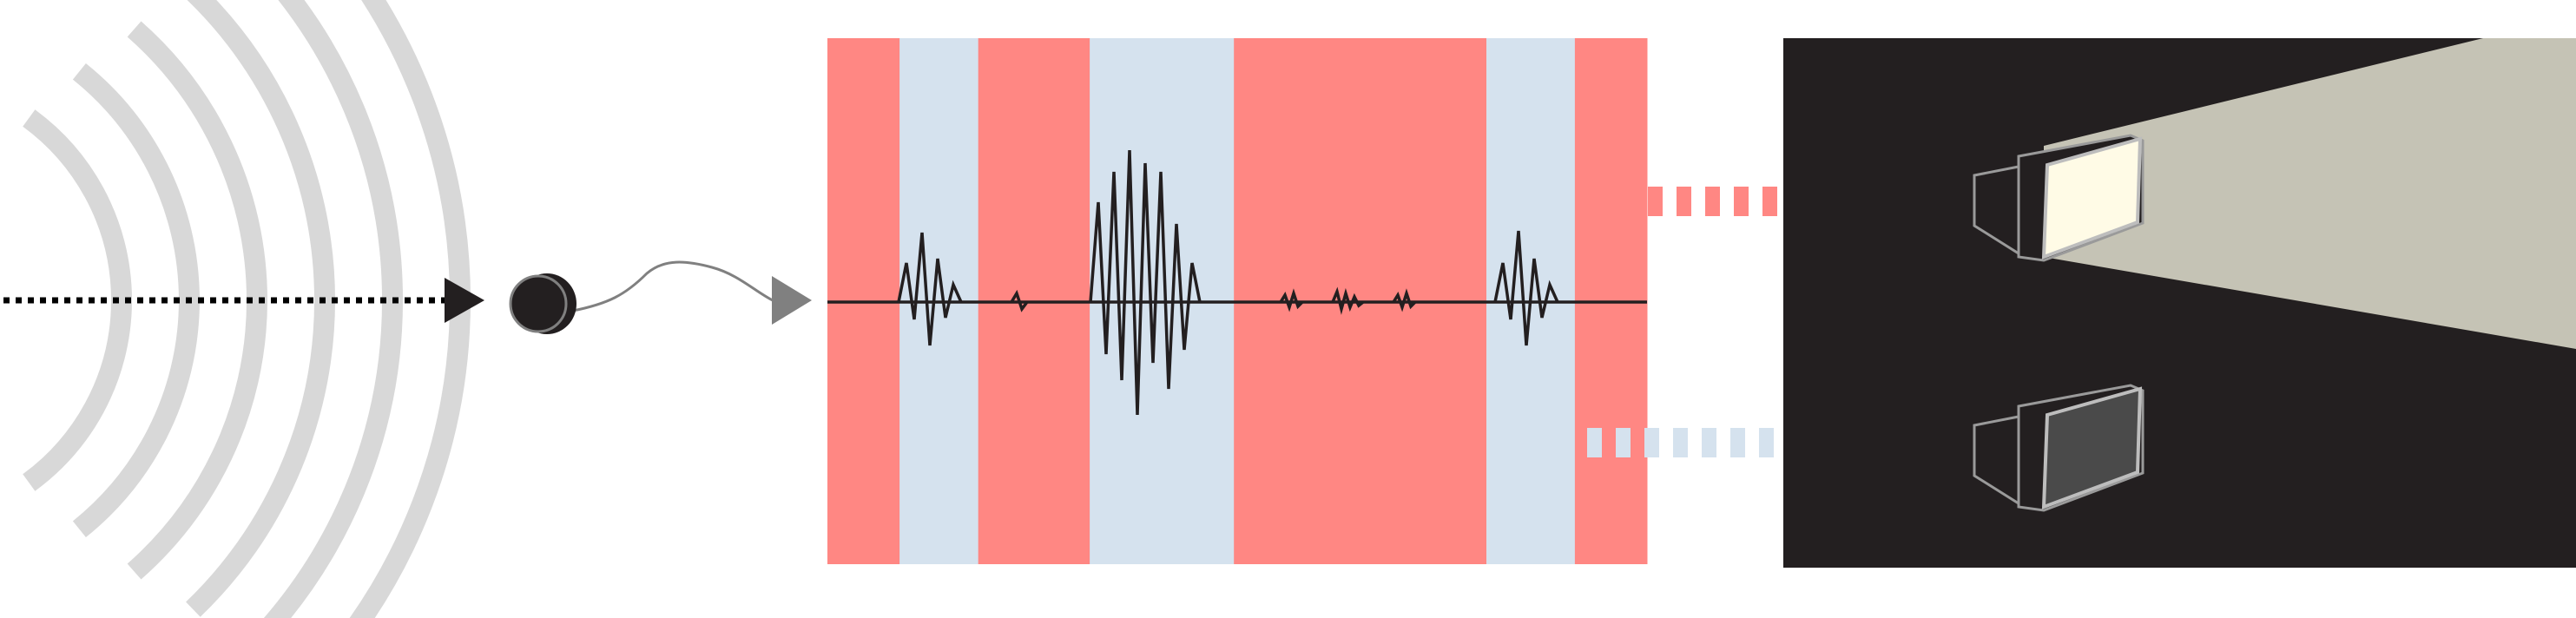  Describe the element at coordinates (243, 300) in the screenshot. I see `input-signal-arrow` at that location.